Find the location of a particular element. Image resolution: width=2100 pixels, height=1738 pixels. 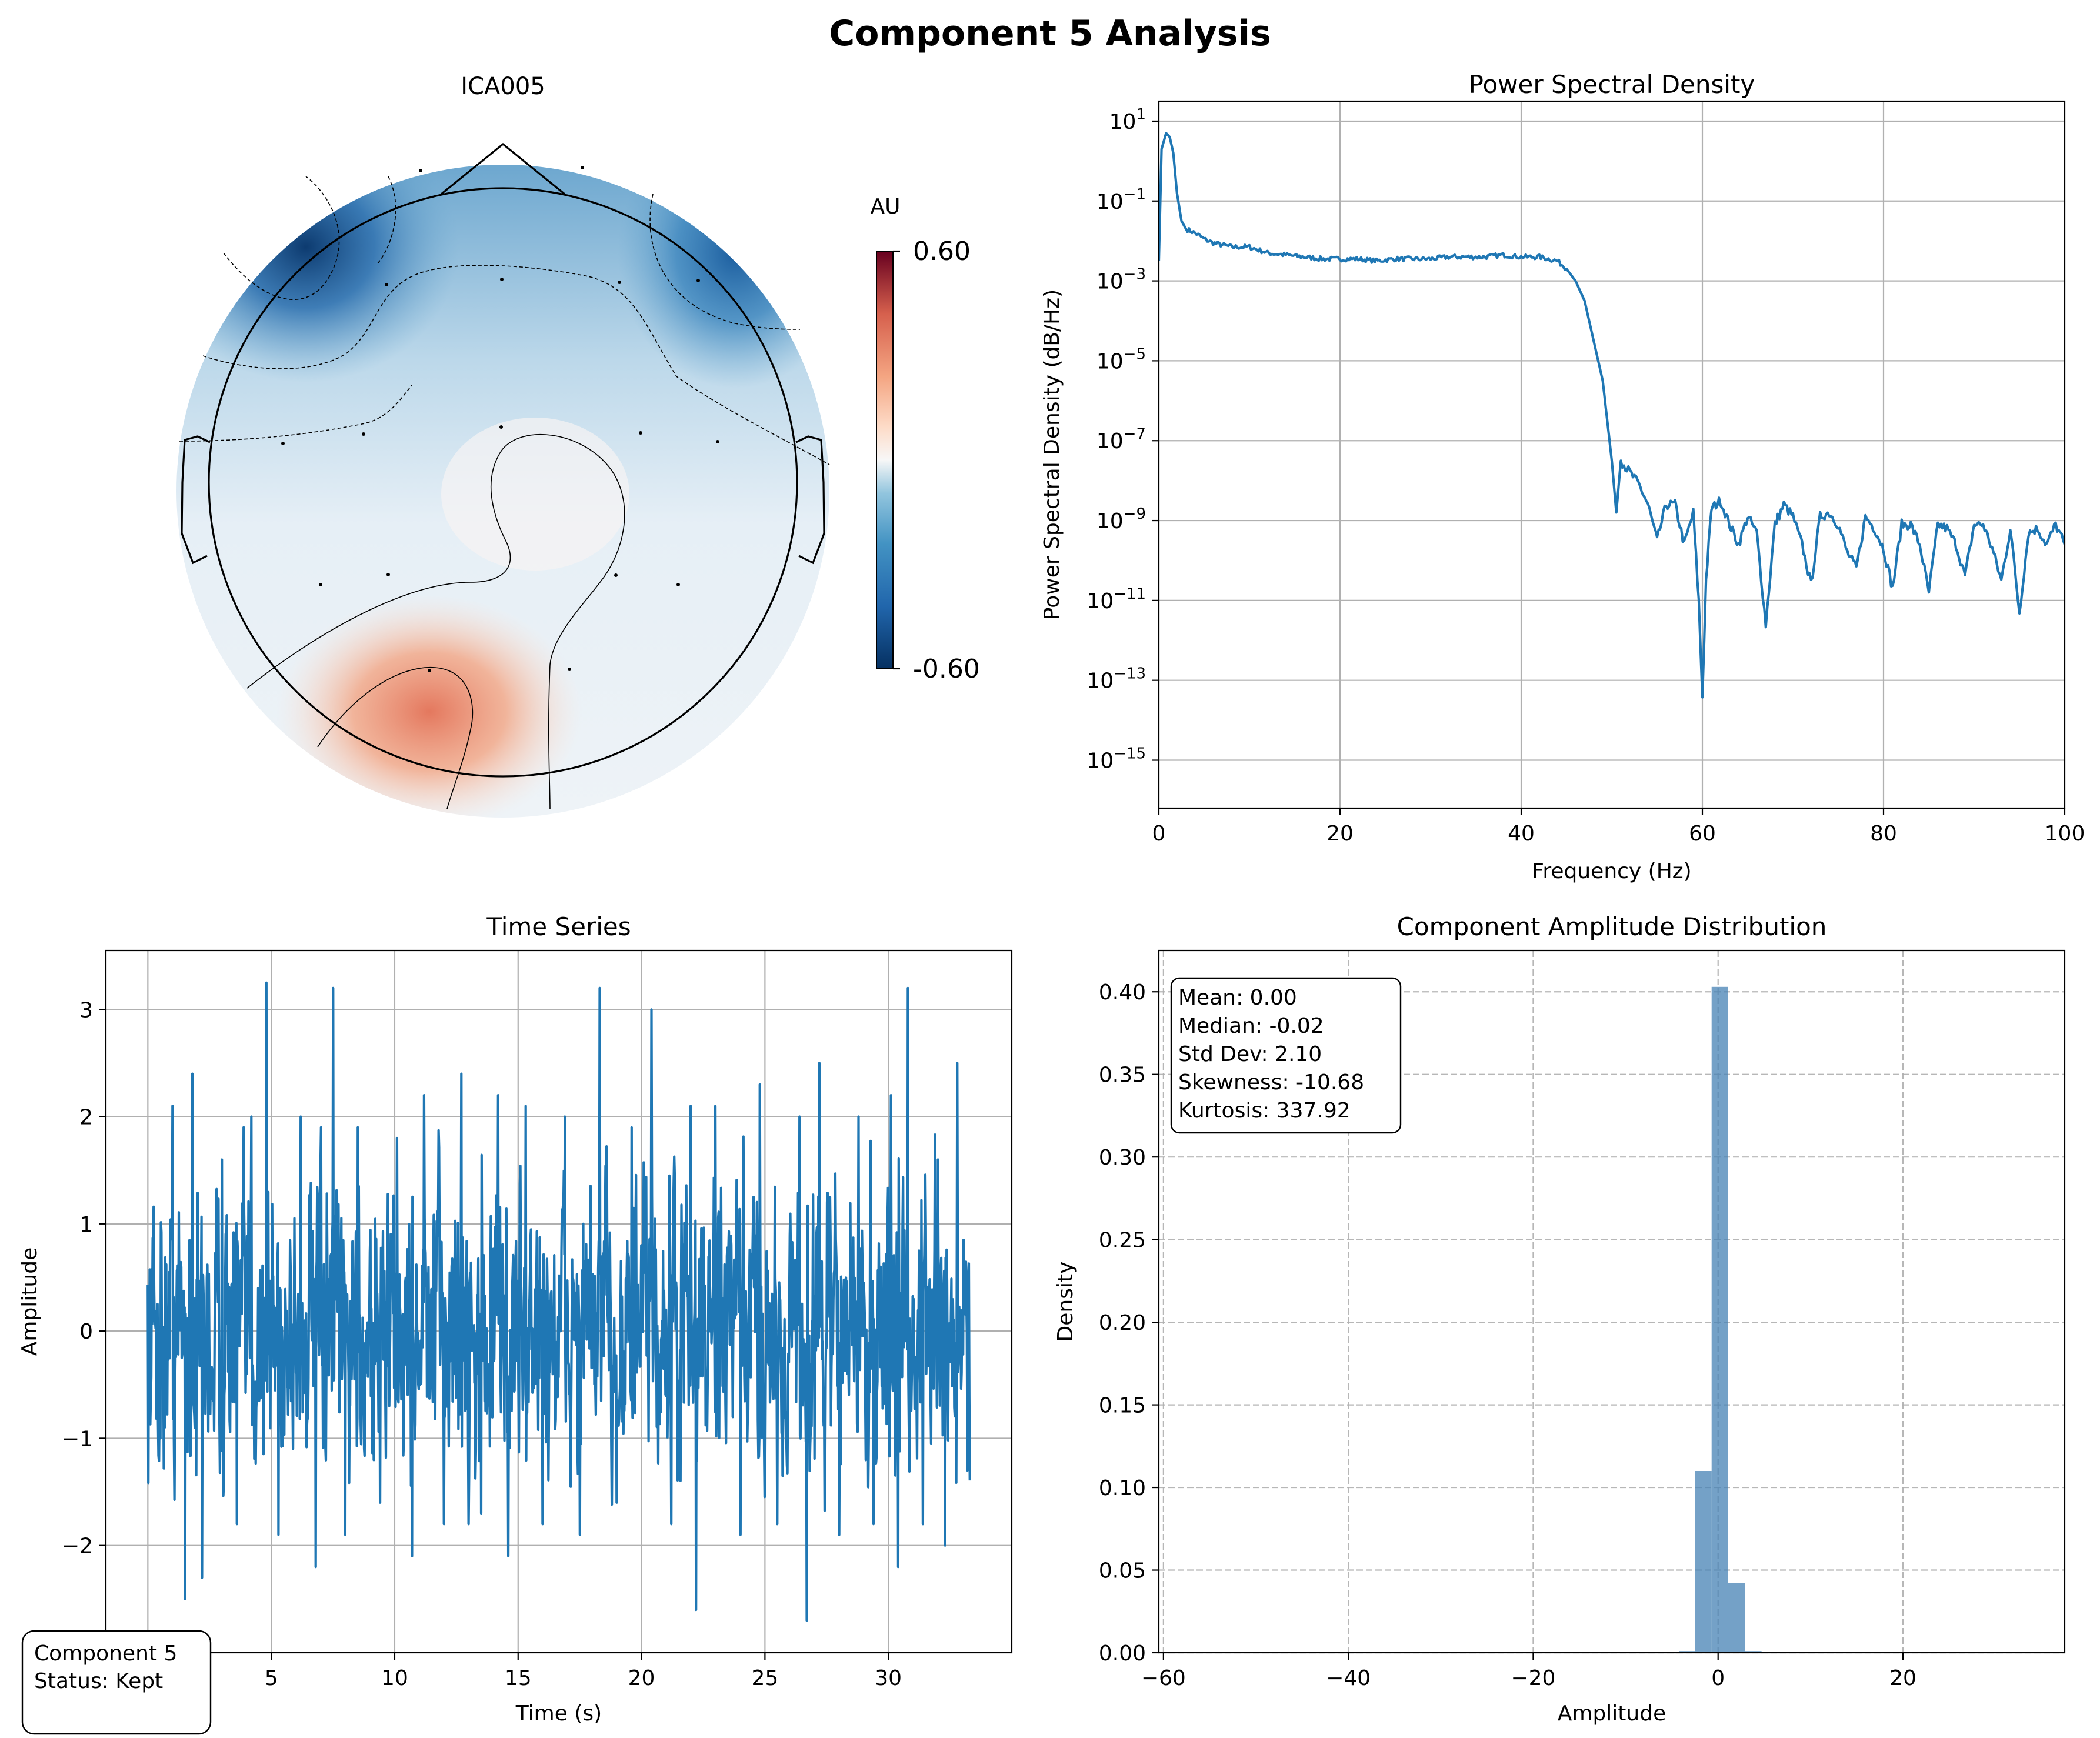

histogram-y-tick-label: 0.20 is located at coordinates (1122, 1323).